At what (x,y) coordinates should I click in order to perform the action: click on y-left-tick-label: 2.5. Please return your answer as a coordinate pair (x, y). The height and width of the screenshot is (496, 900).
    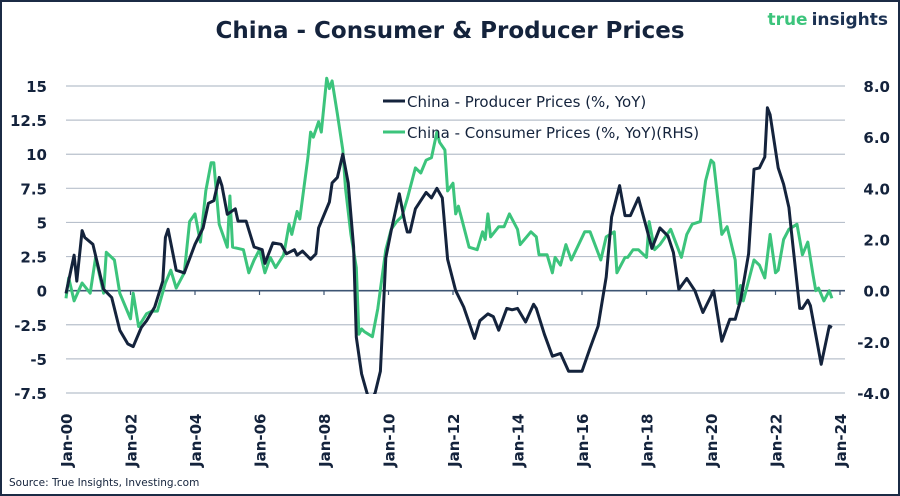
    Looking at the image, I should click on (33, 258).